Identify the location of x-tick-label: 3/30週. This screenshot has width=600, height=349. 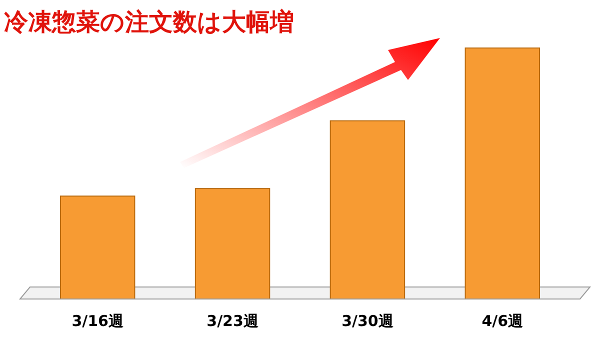
(368, 321).